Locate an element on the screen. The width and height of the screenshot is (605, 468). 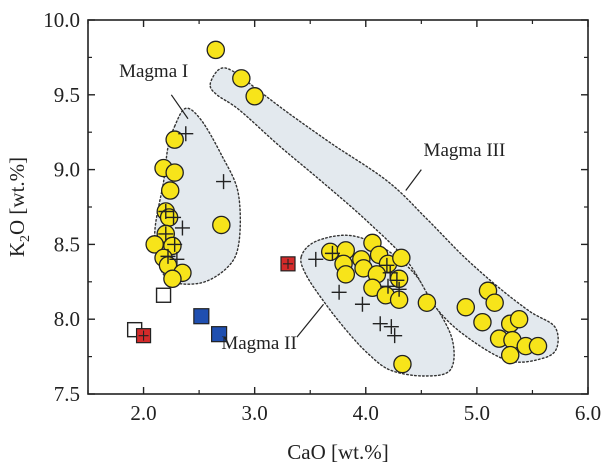
y-axis-title: K2O [wt.%] is located at coordinates (19, 207).